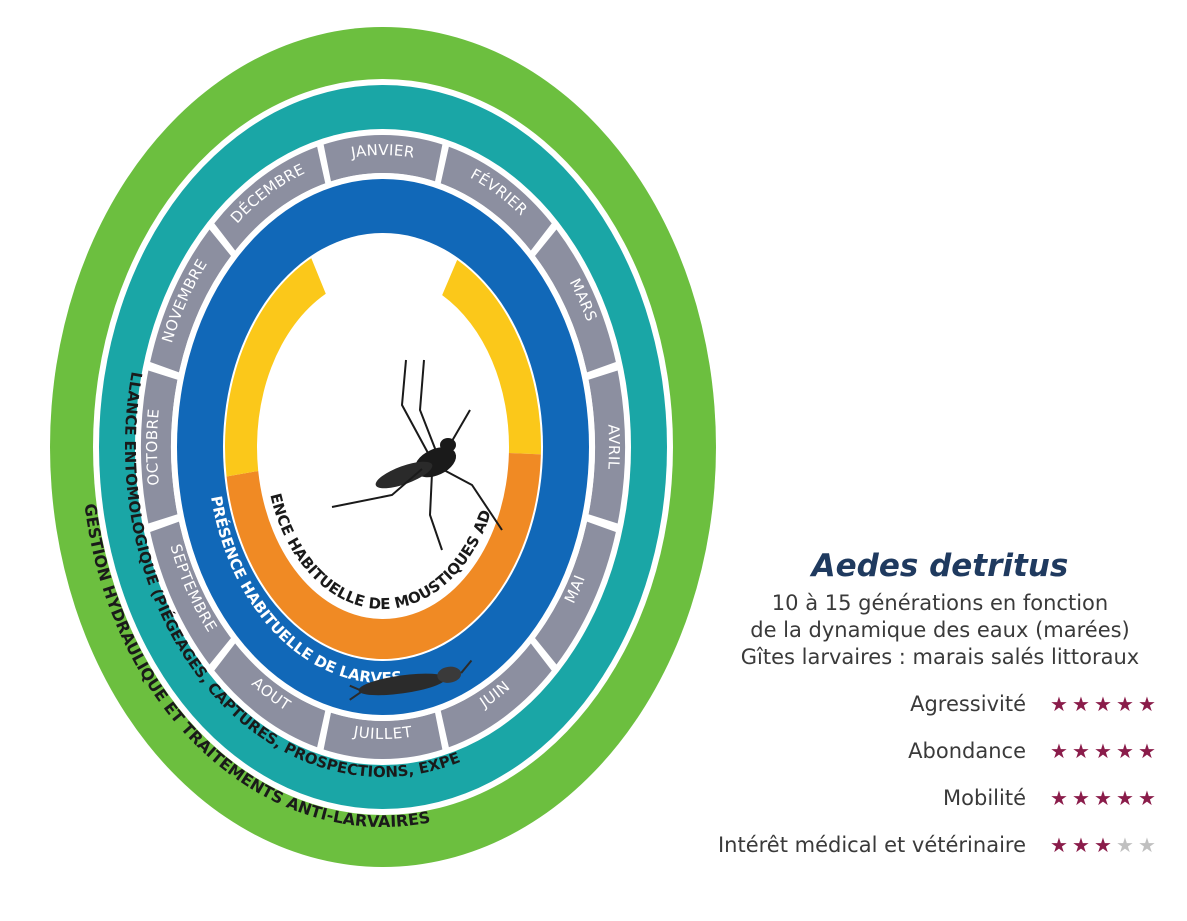 This screenshot has height=921, width=1187. What do you see at coordinates (940, 657) in the screenshot?
I see `description-line: Gîtes larvaires : marais salés littoraux` at bounding box center [940, 657].